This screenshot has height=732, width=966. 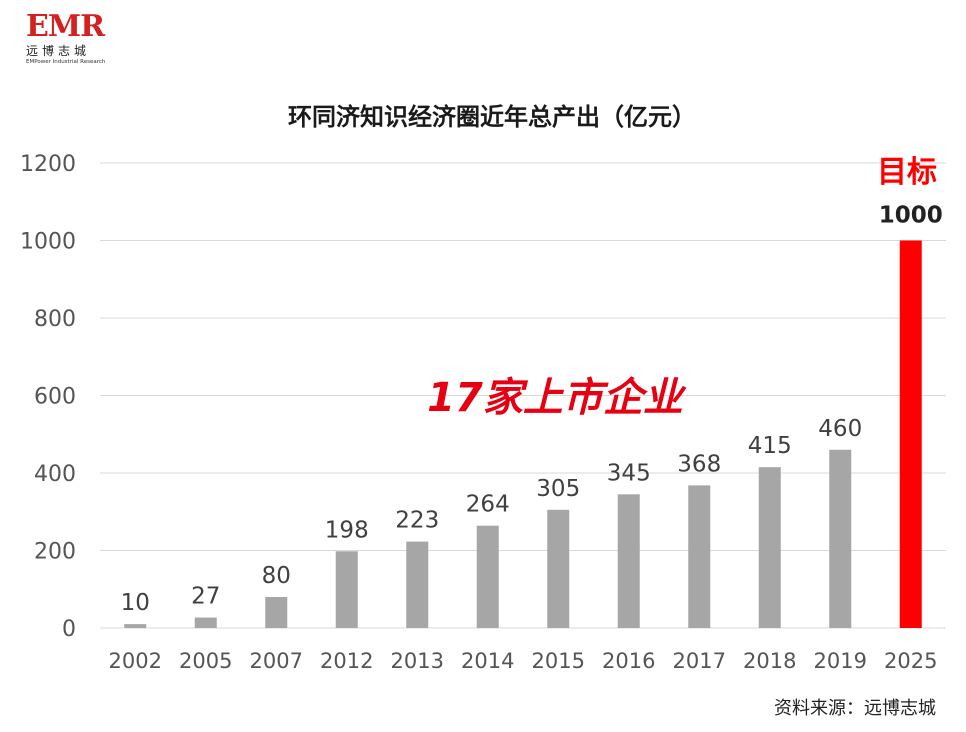 What do you see at coordinates (558, 489) in the screenshot?
I see `data-label: 305` at bounding box center [558, 489].